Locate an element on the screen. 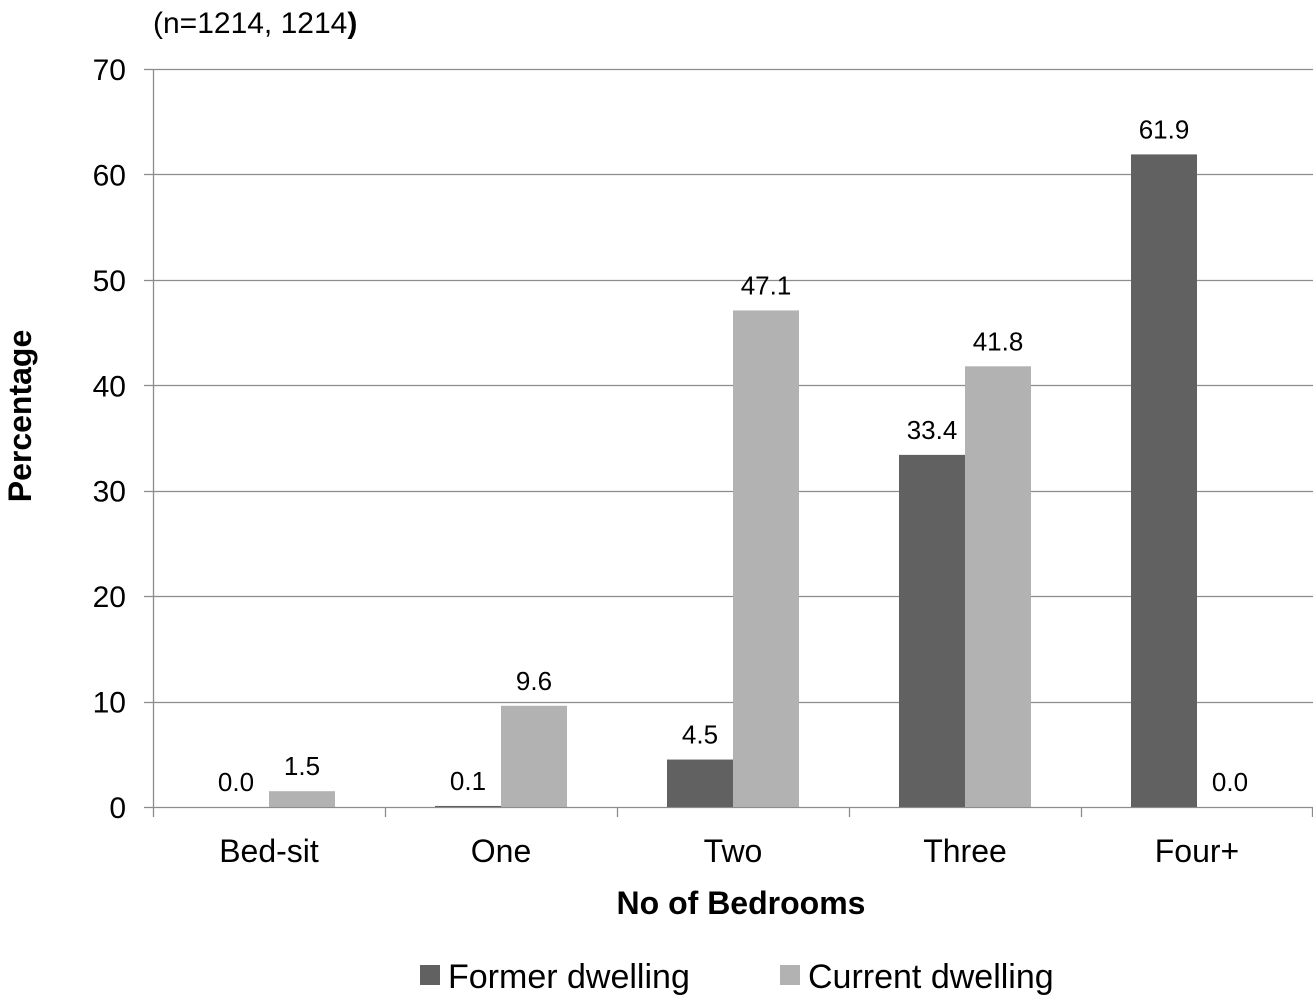  y-axis-tick-label: 10 is located at coordinates (109, 703).